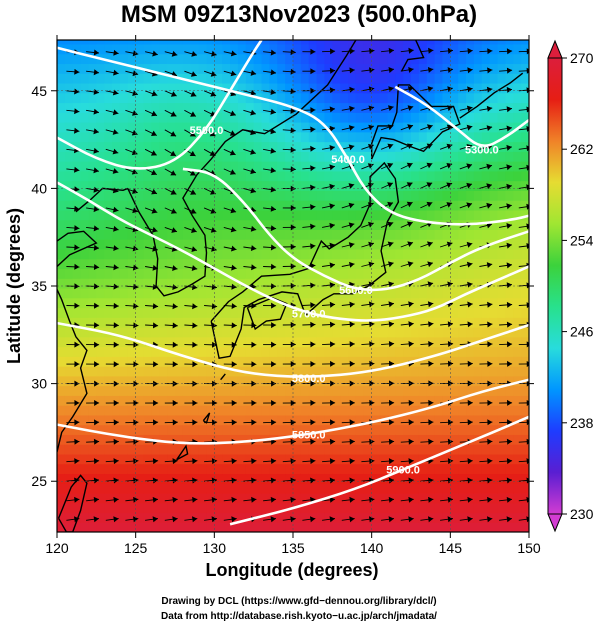 The height and width of the screenshot is (625, 599). I want to click on colorbar-tick-label: 238, so click(582, 423).